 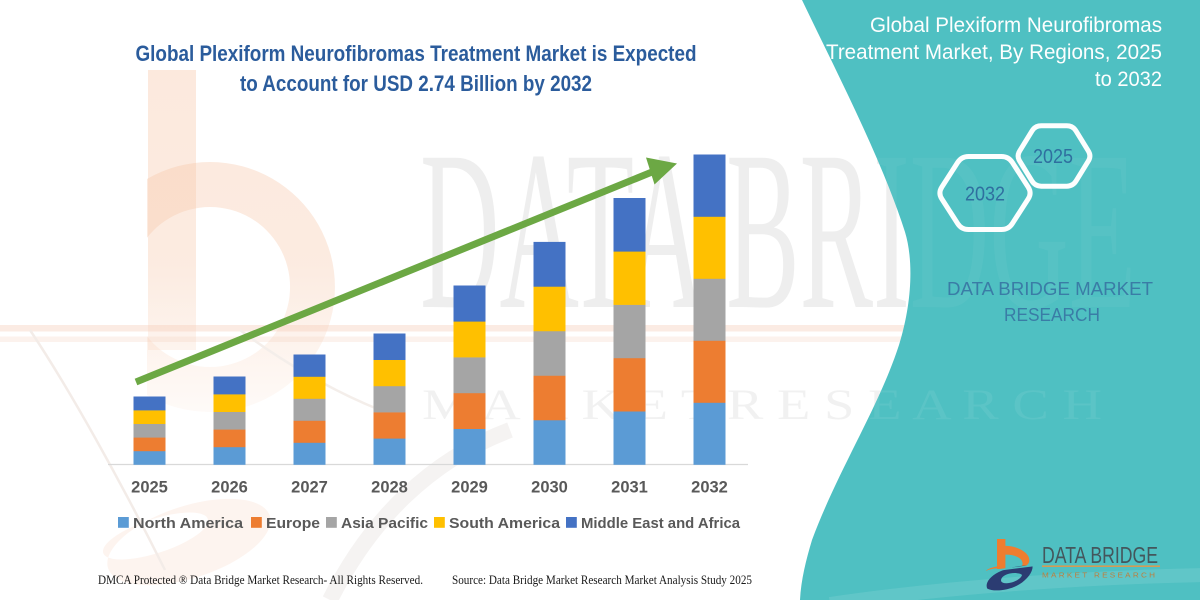 I want to click on svg-text: Asia Pacific, so click(x=384, y=523).